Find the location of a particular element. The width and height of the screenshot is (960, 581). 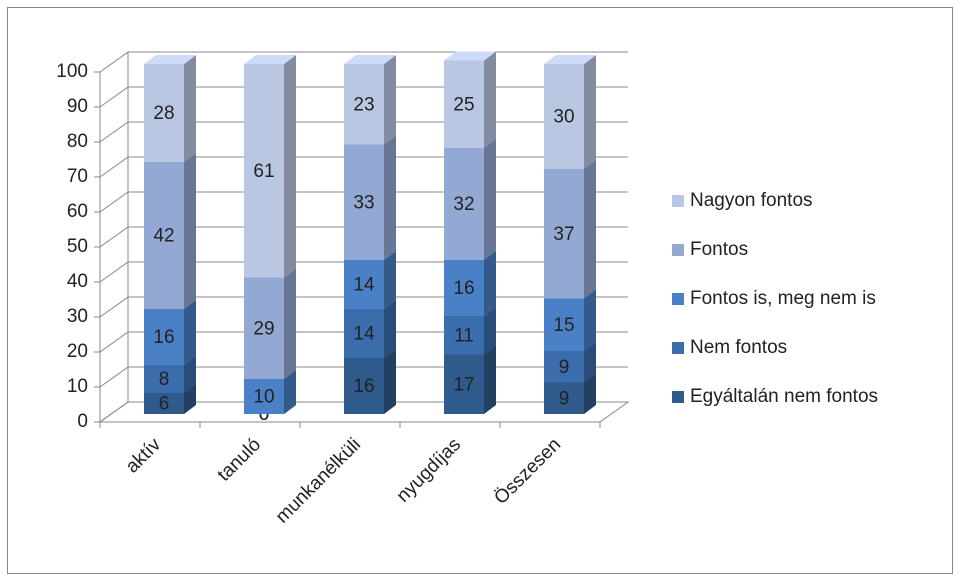

y-tick-label: 100 is located at coordinates (72, 71).